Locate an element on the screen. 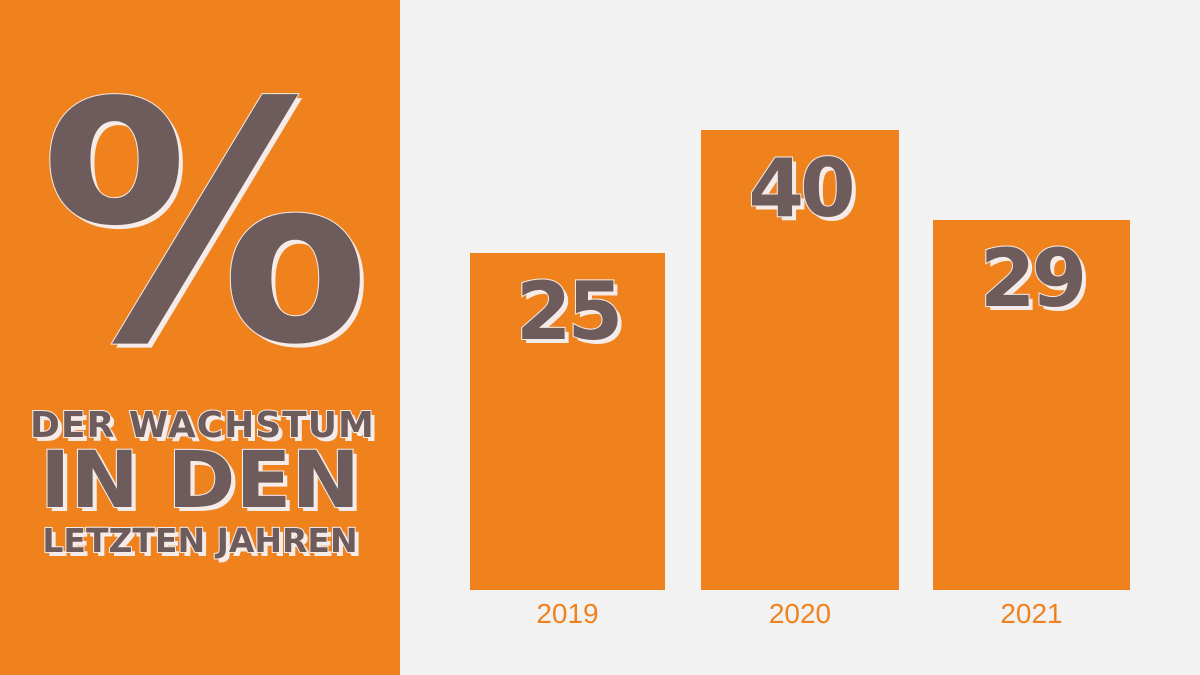 The height and width of the screenshot is (675, 1200). x-tick-label: 2020 is located at coordinates (800, 613).